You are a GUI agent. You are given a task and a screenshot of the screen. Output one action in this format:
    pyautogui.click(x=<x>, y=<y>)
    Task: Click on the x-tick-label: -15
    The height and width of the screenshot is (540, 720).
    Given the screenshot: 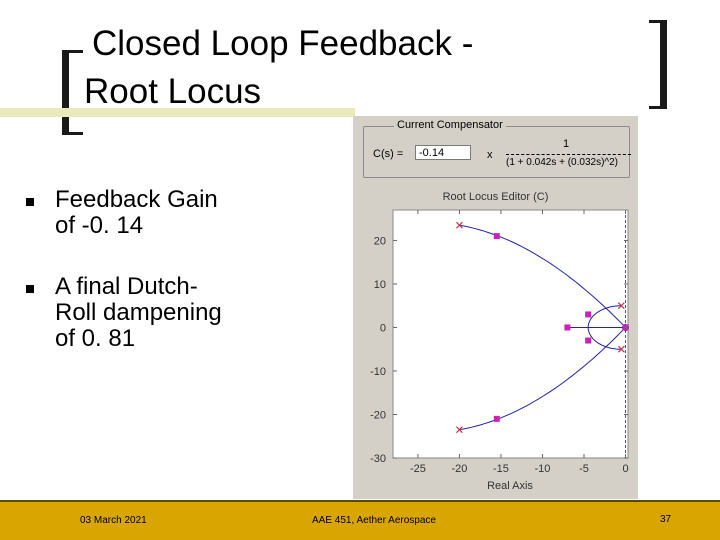 What is the action you would take?
    pyautogui.click(x=501, y=469)
    